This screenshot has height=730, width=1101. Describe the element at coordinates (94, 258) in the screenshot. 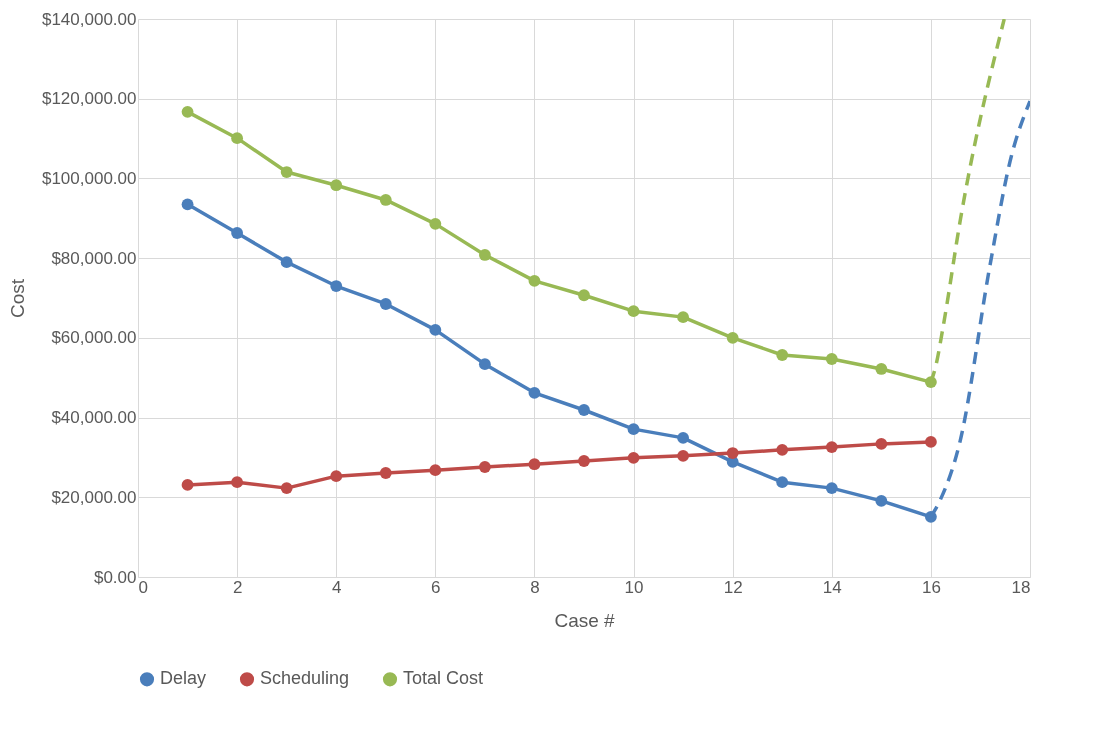

I see `y-tick-label: $80,000.00` at that location.